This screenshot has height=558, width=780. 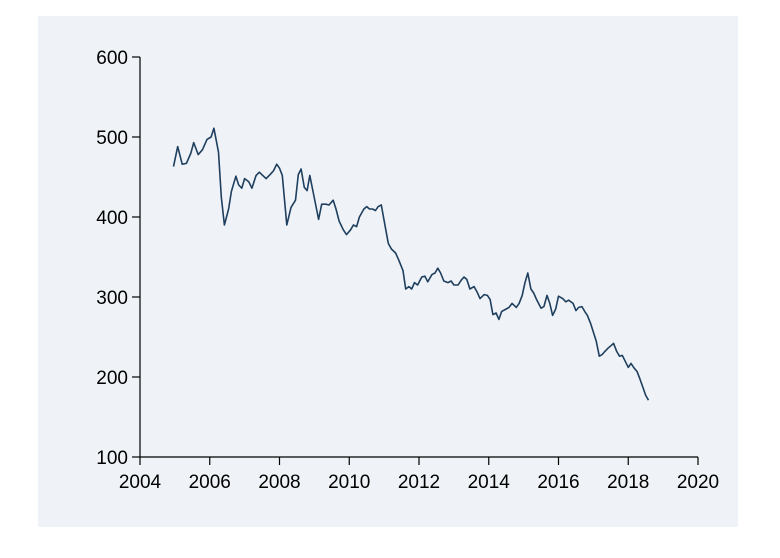 I want to click on y-tick-label: 600, so click(x=112, y=58).